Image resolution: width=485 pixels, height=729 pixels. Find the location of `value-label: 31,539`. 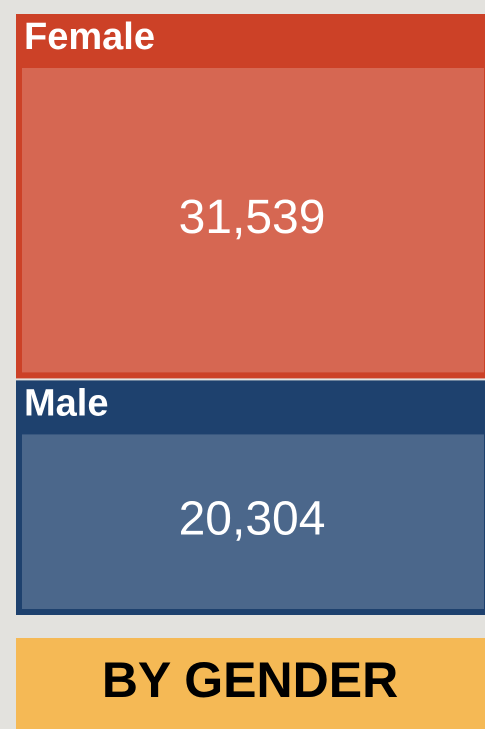

value-label: 31,539 is located at coordinates (252, 217).